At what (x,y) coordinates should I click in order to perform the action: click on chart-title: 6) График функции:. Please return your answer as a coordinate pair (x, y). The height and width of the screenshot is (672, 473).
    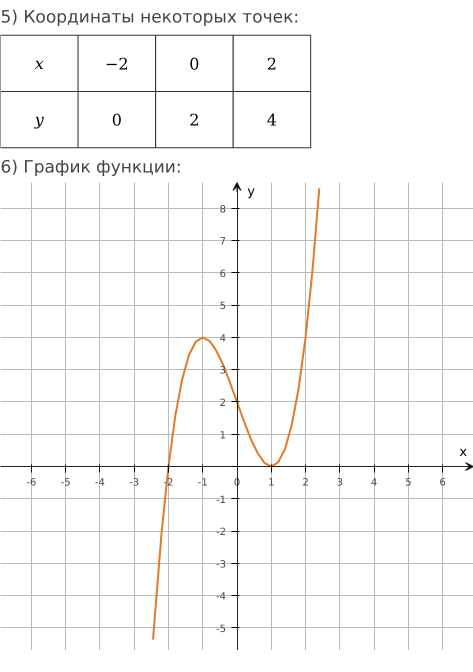
    Looking at the image, I should click on (91, 168).